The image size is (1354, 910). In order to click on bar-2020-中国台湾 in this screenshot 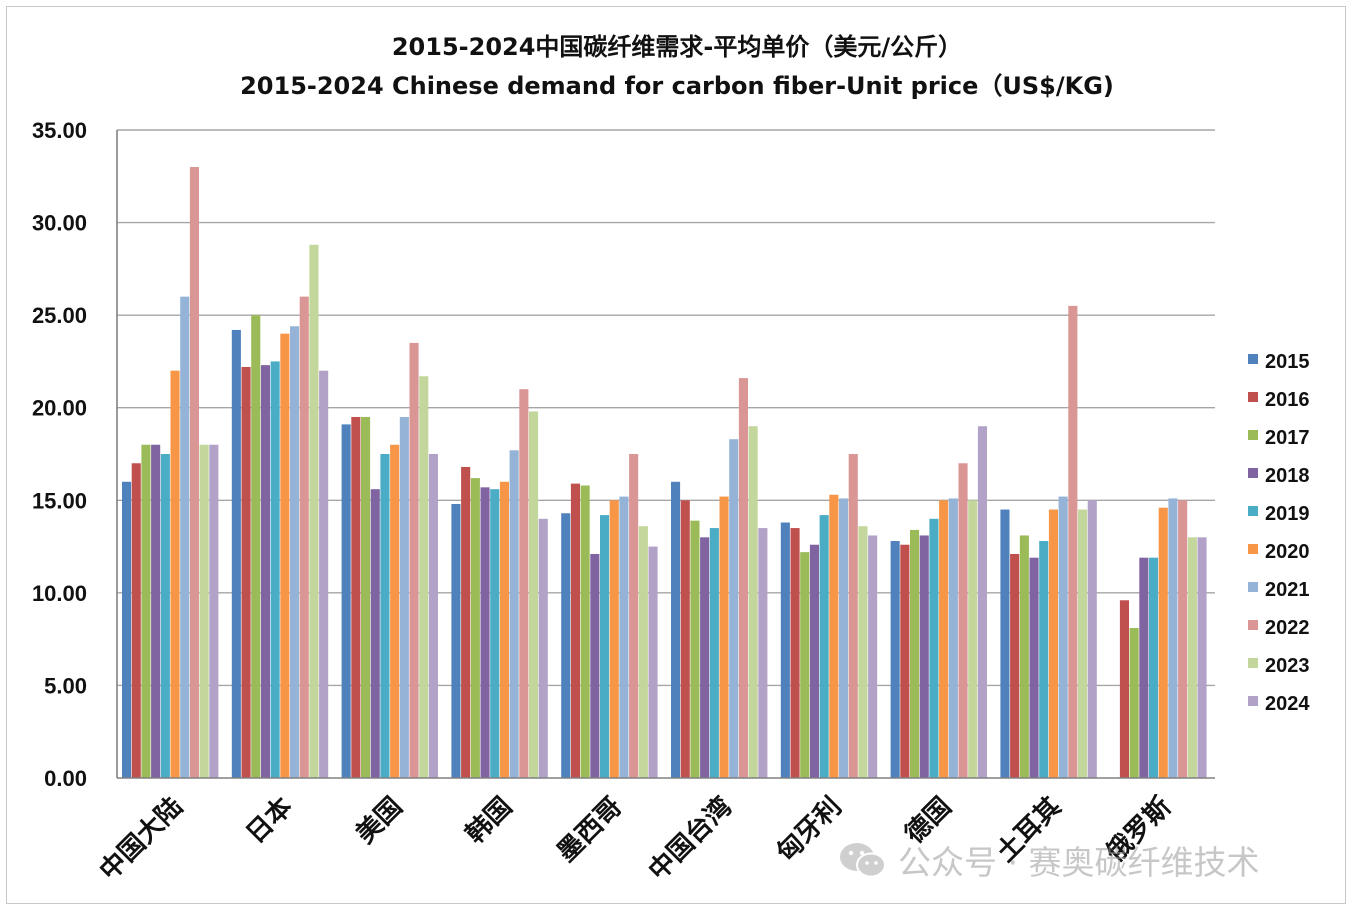, I will do `click(724, 637)`.